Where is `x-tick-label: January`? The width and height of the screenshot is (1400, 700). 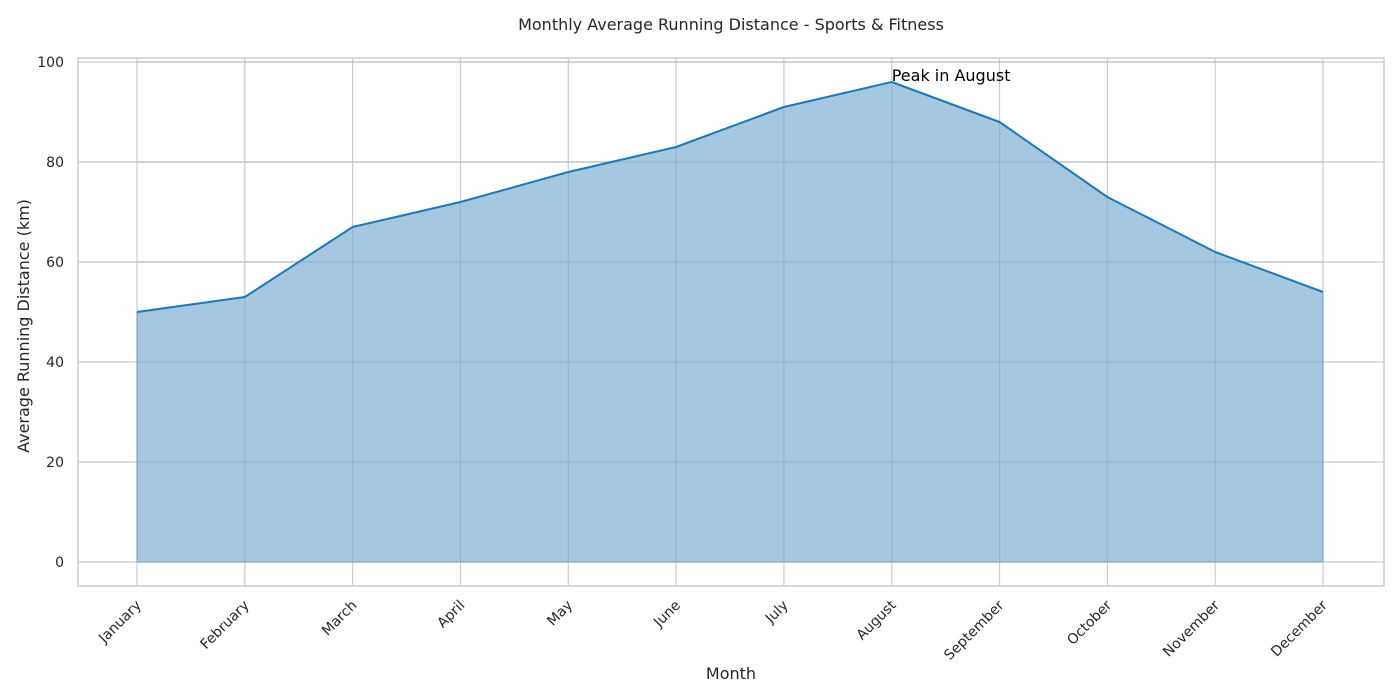 x-tick-label: January is located at coordinates (120, 623).